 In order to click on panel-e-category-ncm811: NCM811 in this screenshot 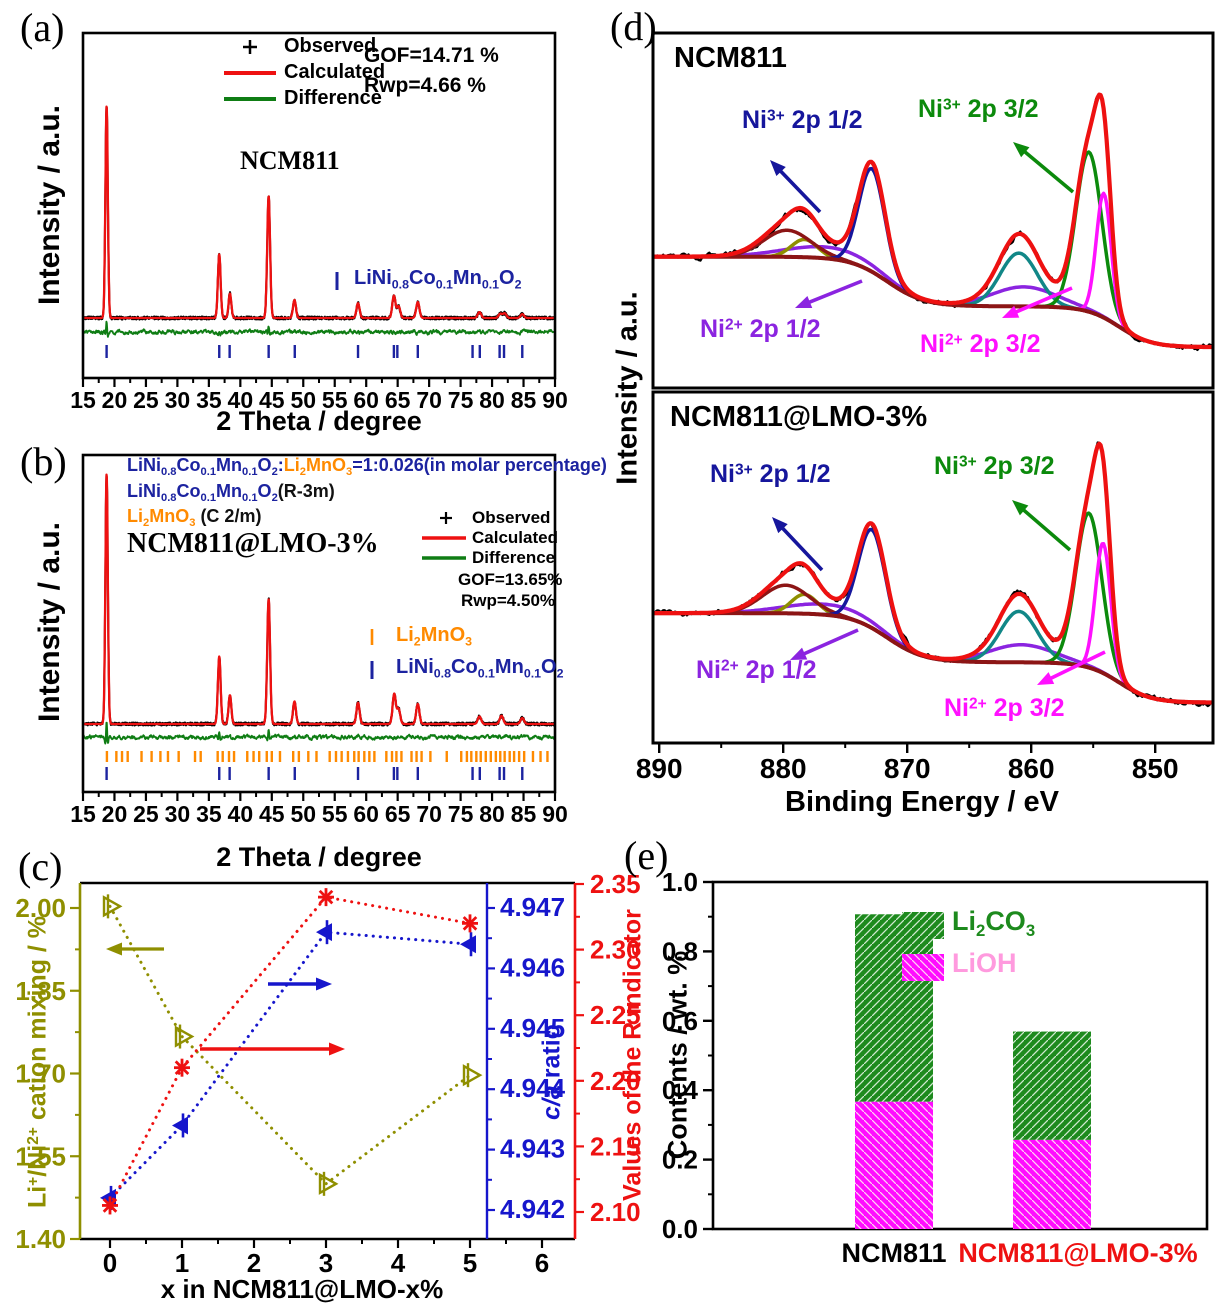, I will do `click(894, 1253)`.